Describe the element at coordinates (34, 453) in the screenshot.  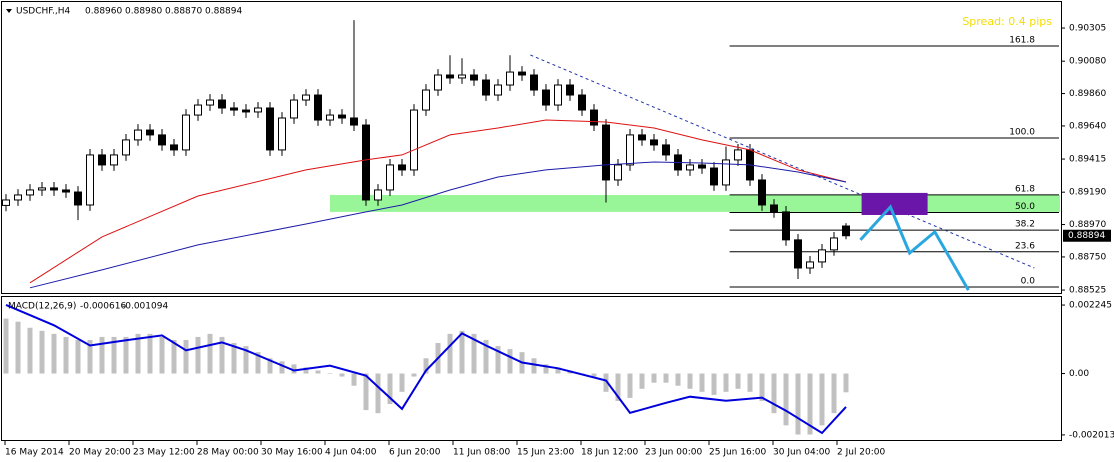
I see `x-tick-label: 16 May 2014` at that location.